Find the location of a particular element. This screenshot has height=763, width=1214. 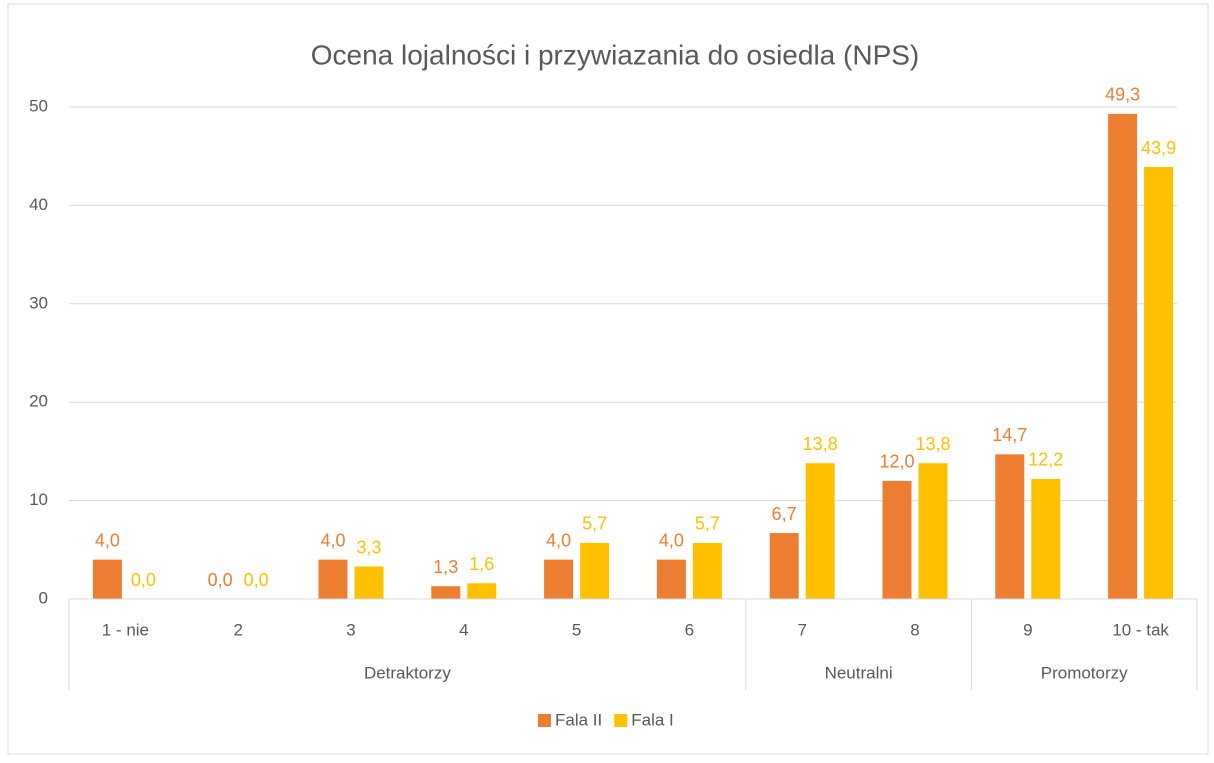

group-label: Promotorzy is located at coordinates (1084, 672).